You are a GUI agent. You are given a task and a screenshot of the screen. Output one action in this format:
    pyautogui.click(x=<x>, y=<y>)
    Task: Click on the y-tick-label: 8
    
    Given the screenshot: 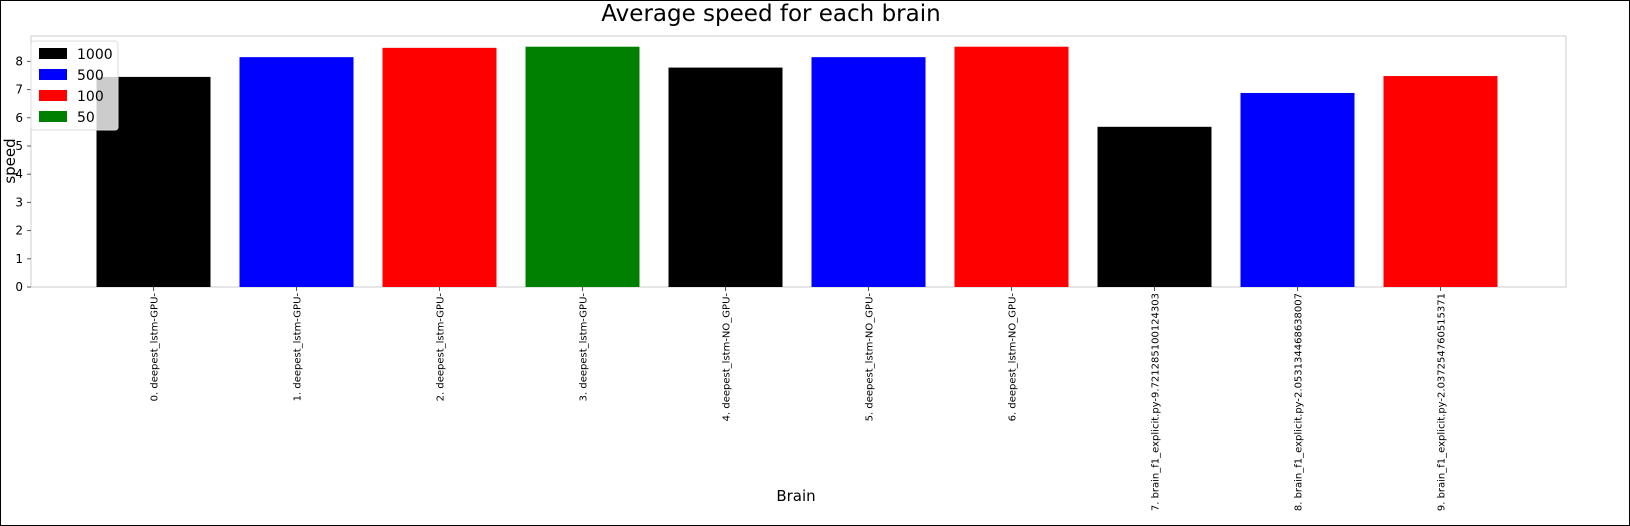 What is the action you would take?
    pyautogui.click(x=19, y=61)
    